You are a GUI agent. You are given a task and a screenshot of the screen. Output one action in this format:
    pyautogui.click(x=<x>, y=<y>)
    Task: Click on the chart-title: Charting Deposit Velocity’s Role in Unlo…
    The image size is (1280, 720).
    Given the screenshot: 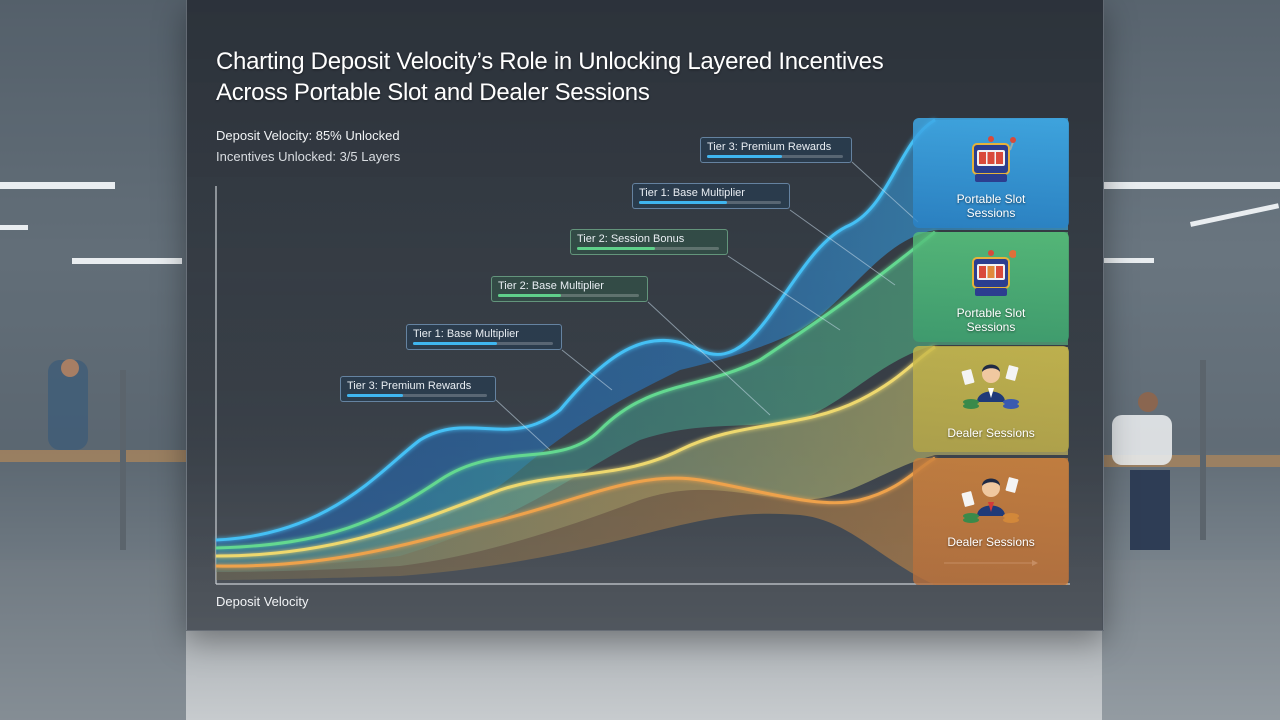 What is the action you would take?
    pyautogui.click(x=616, y=77)
    